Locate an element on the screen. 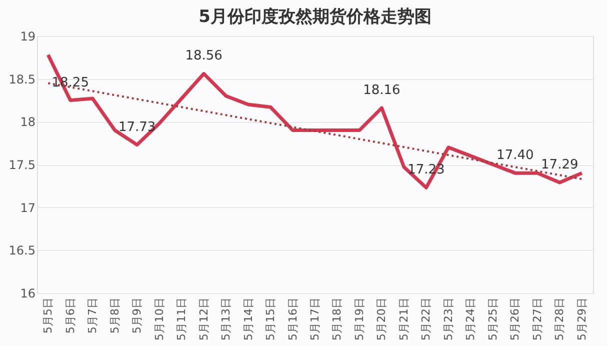 The width and height of the screenshot is (607, 346). x-tick-label: 5月16日 is located at coordinates (293, 319).